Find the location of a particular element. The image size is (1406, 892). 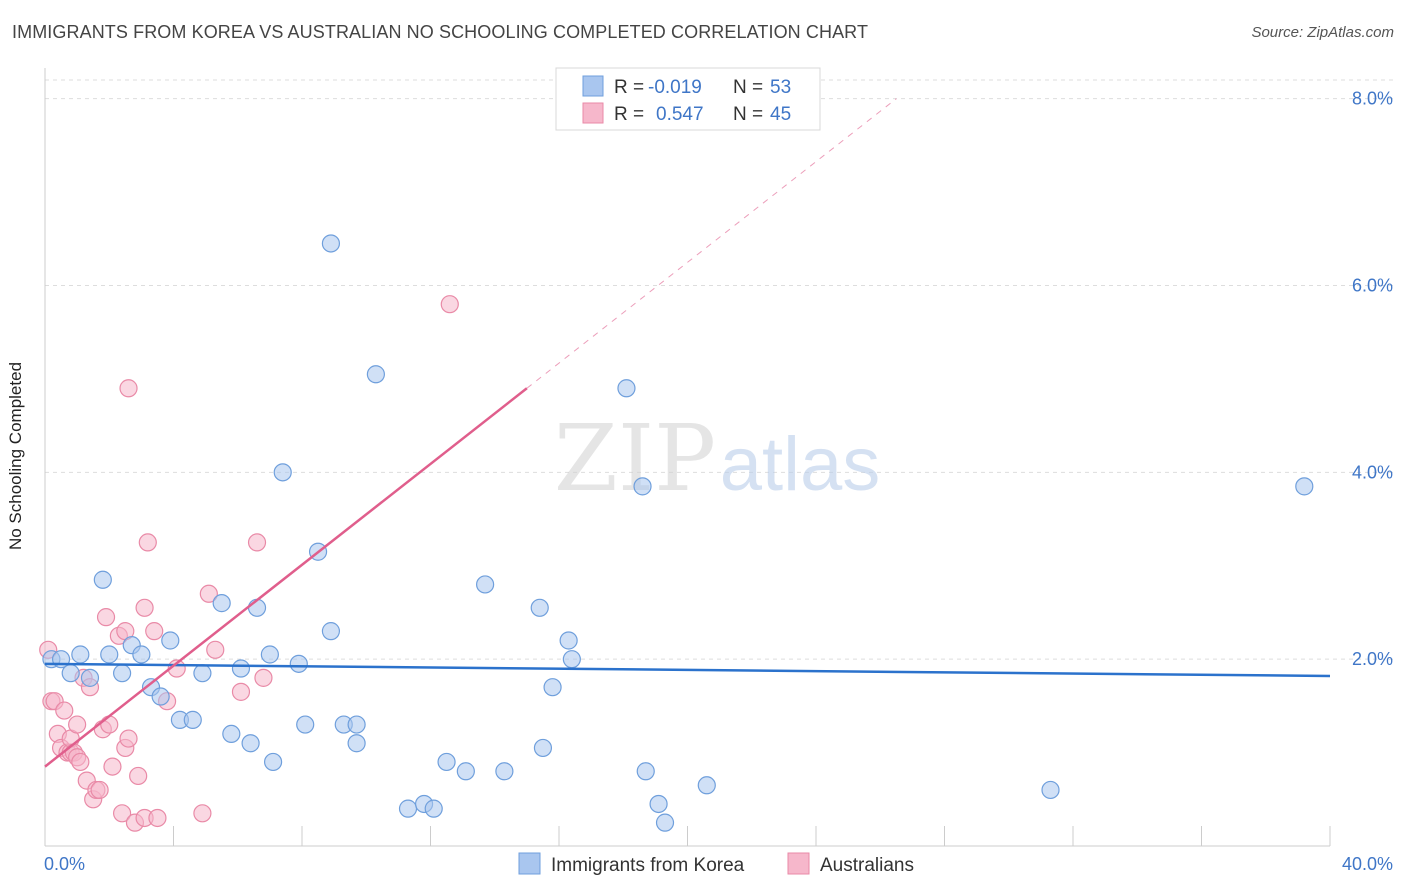

x-tick-label-min: 0.0% is located at coordinates (64, 864).